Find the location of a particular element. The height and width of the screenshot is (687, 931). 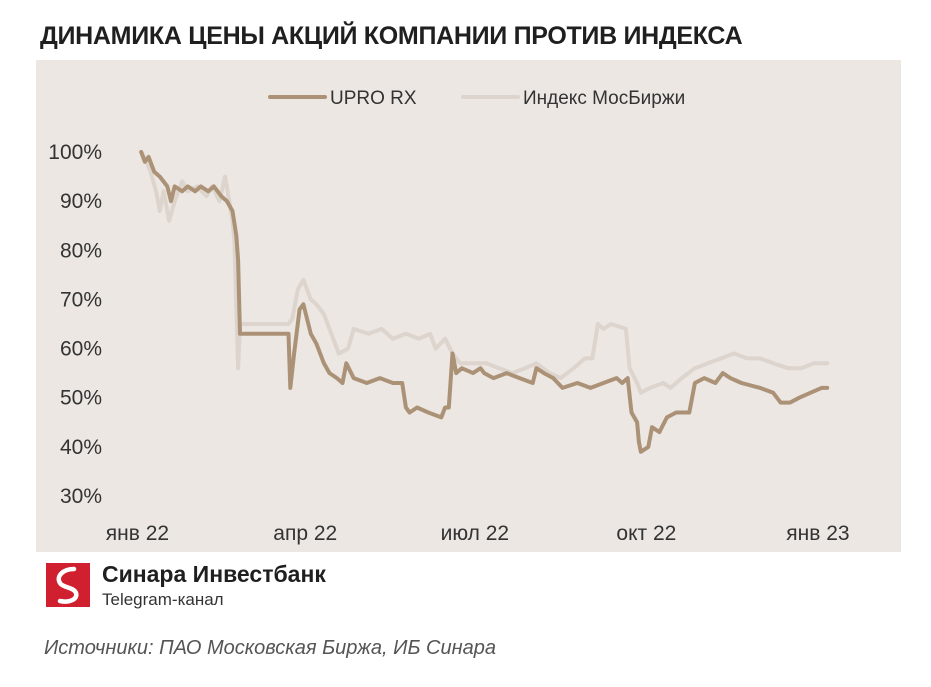

brand-subtitle: Telegram-канал is located at coordinates (163, 599).